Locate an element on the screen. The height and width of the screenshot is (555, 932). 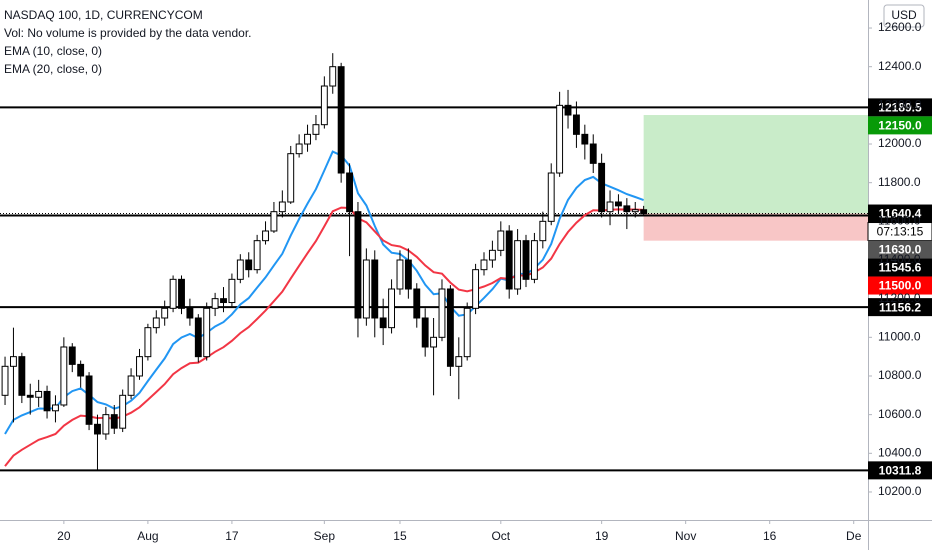
y-tick-label: 10800.0 is located at coordinates (900, 375).